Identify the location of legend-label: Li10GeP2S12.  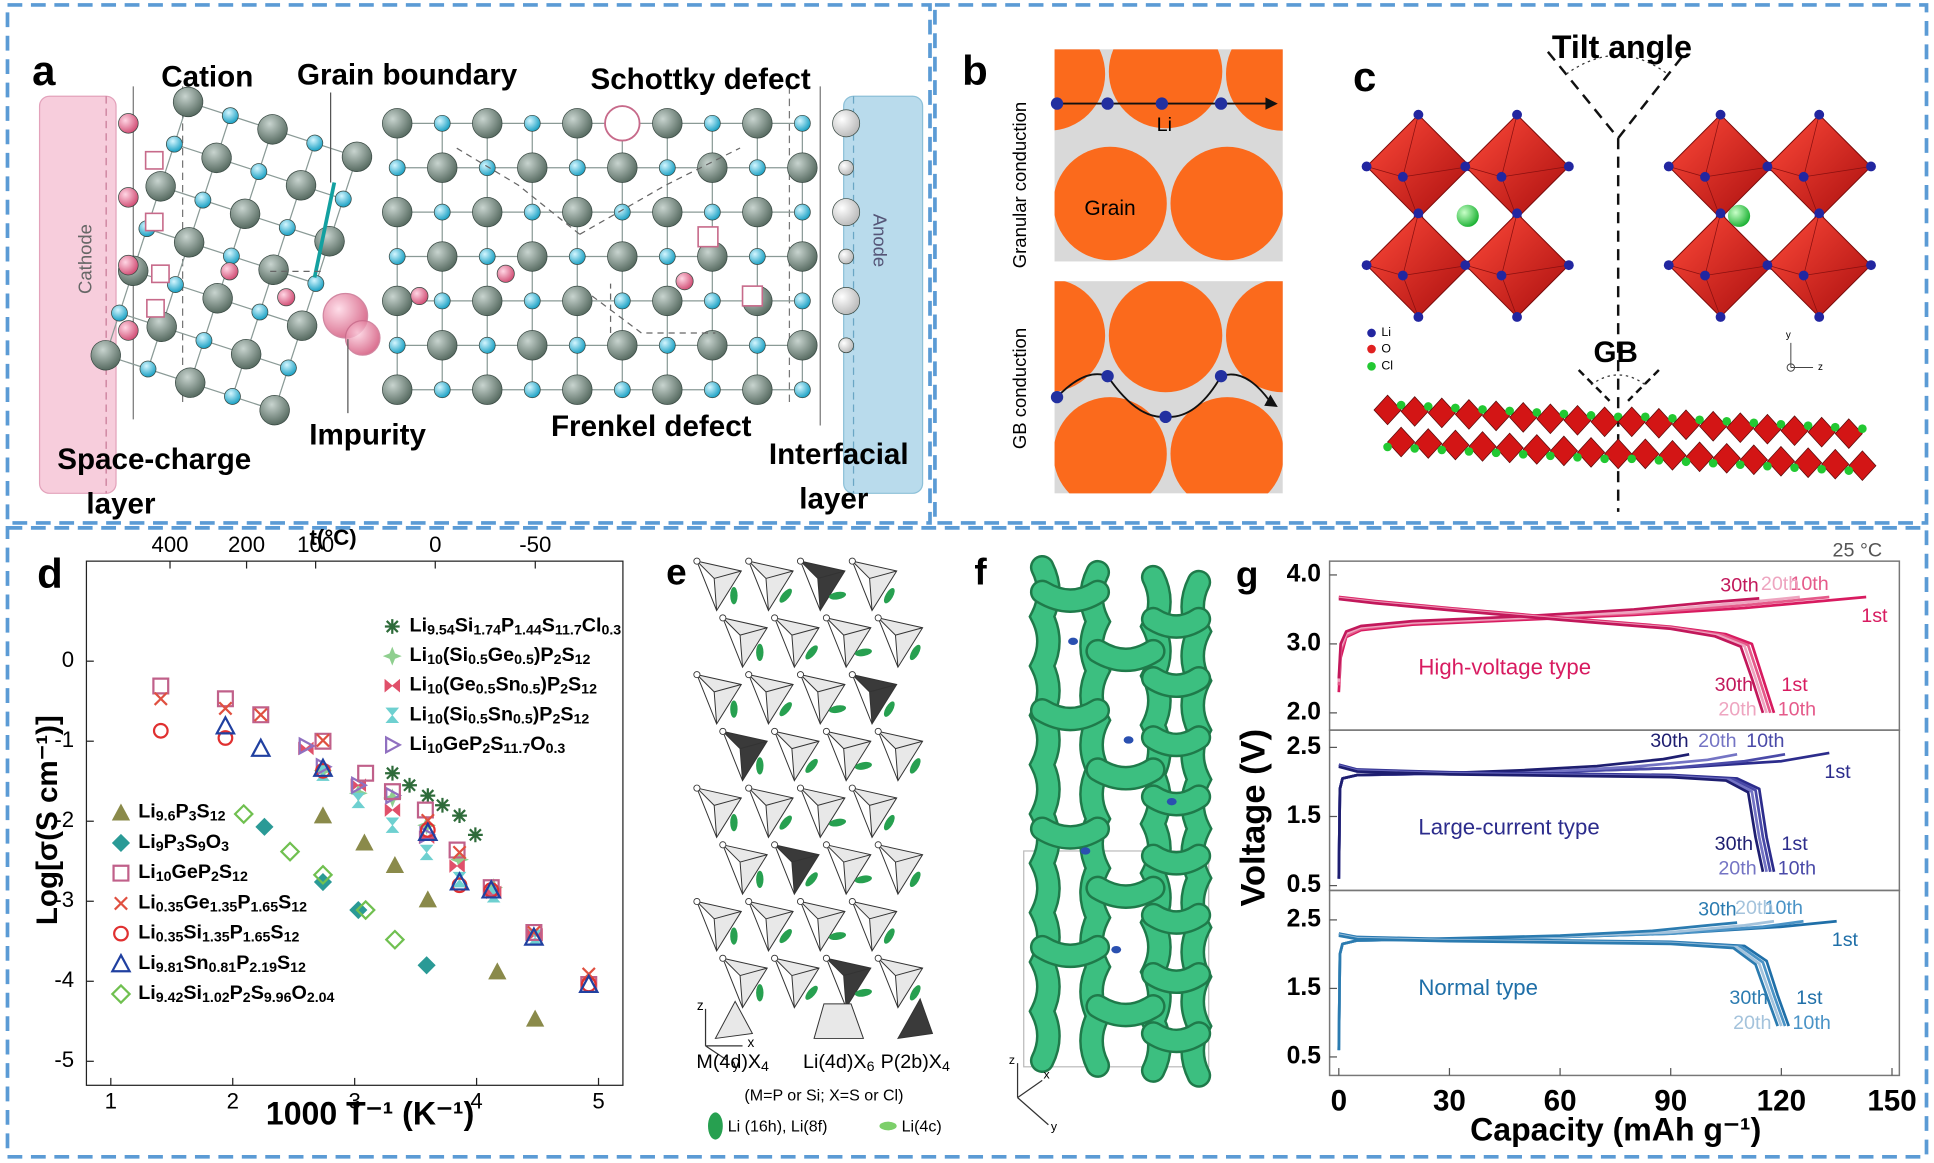
(193, 872).